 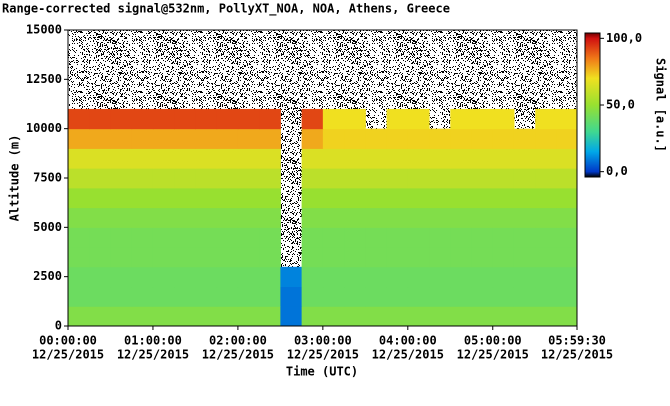 What do you see at coordinates (493, 341) in the screenshot?
I see `x-tick-label: 05:00:00` at bounding box center [493, 341].